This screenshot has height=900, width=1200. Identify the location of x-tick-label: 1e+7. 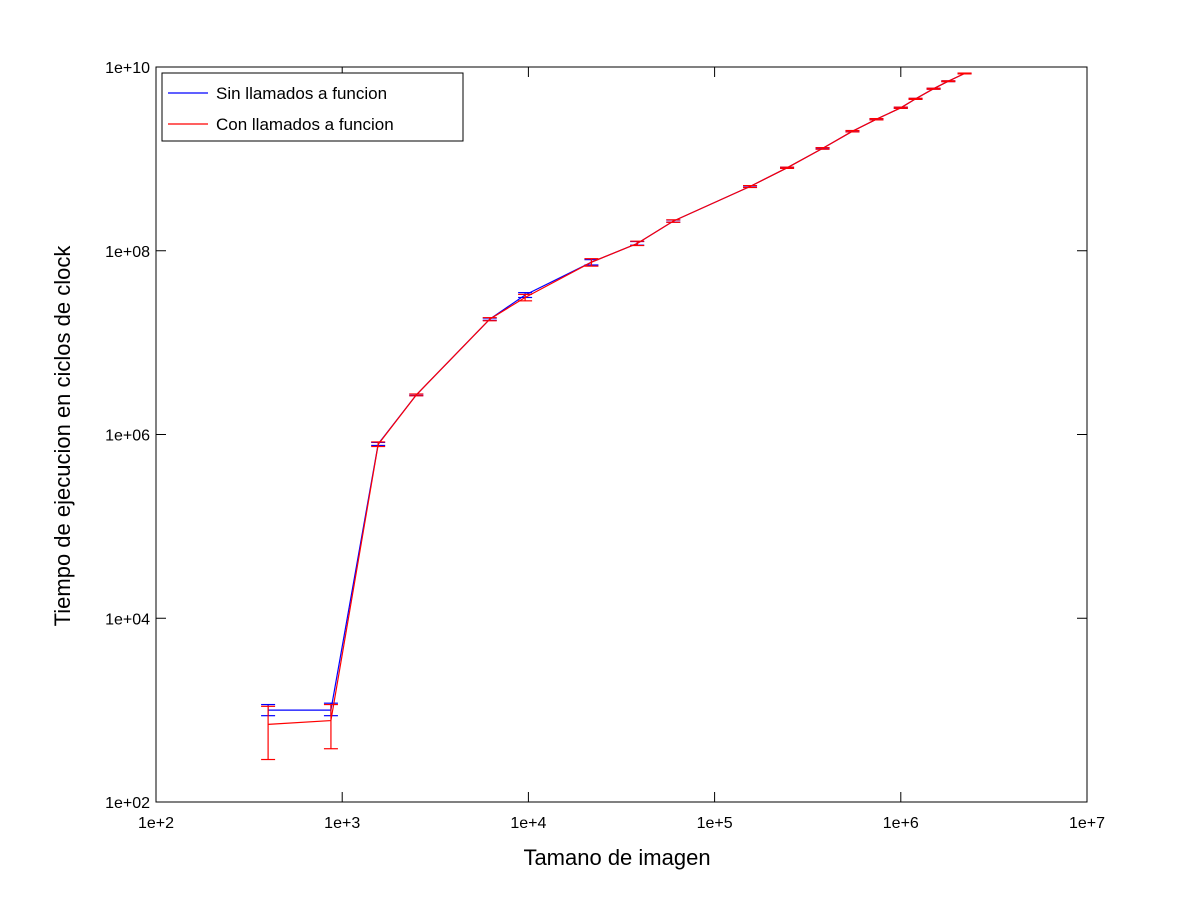
(1087, 823).